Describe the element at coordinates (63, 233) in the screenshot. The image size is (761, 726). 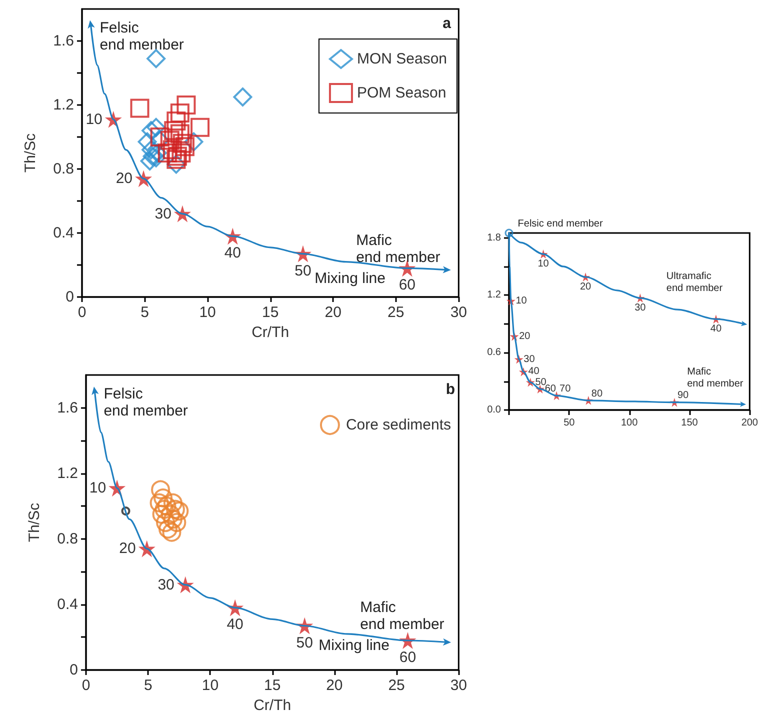
I see `y-tick-label: 0.4` at that location.